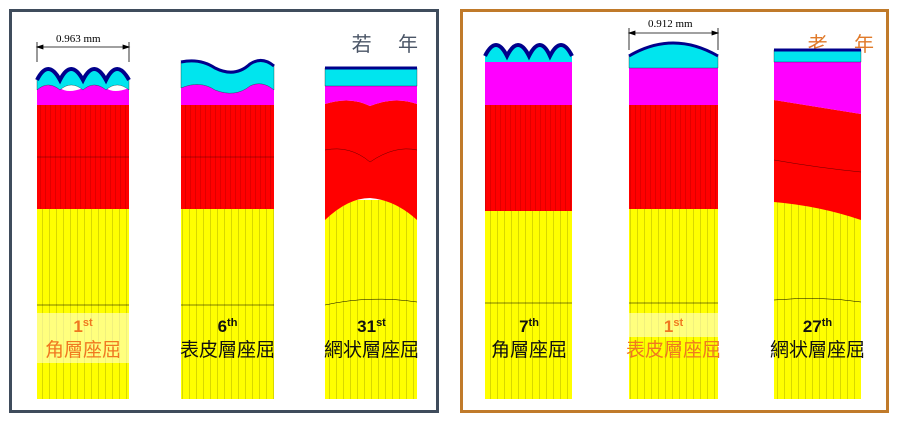 Image resolution: width=898 pixels, height=424 pixels. What do you see at coordinates (389, 44) in the screenshot?
I see `panel-title-young: 若 年` at bounding box center [389, 44].